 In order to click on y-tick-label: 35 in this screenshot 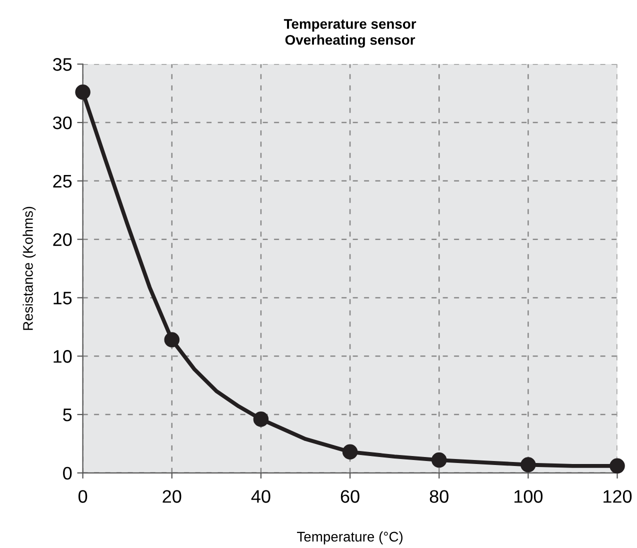, I will do `click(62, 64)`.